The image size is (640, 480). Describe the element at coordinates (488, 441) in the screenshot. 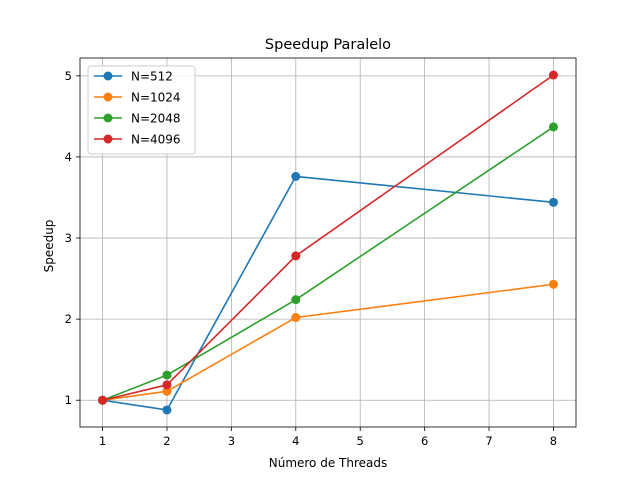

I see `x-tick-label: 7` at that location.